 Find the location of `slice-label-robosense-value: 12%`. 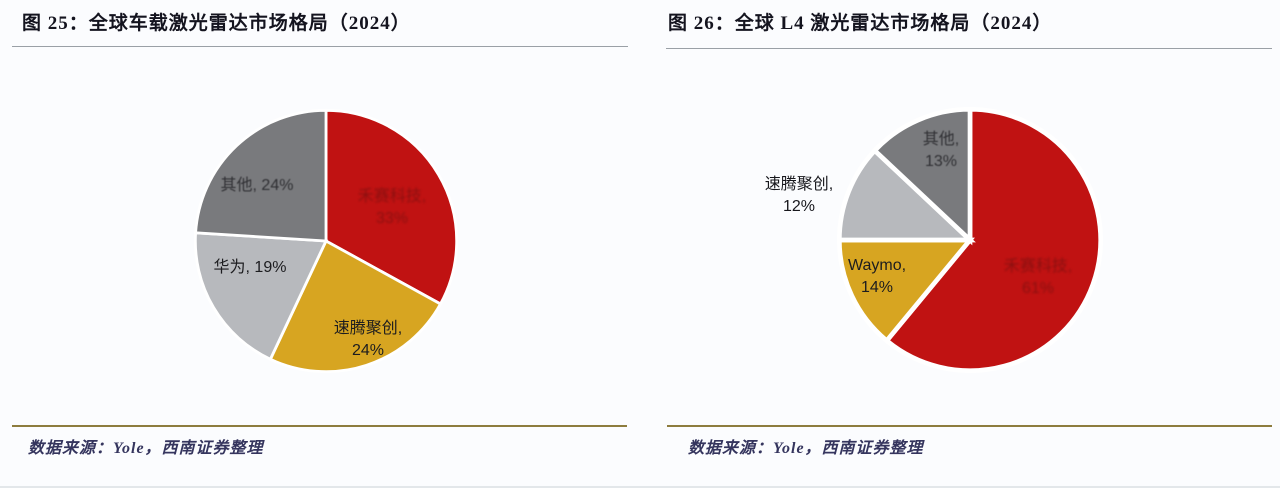

slice-label-robosense-value: 12% is located at coordinates (799, 206).